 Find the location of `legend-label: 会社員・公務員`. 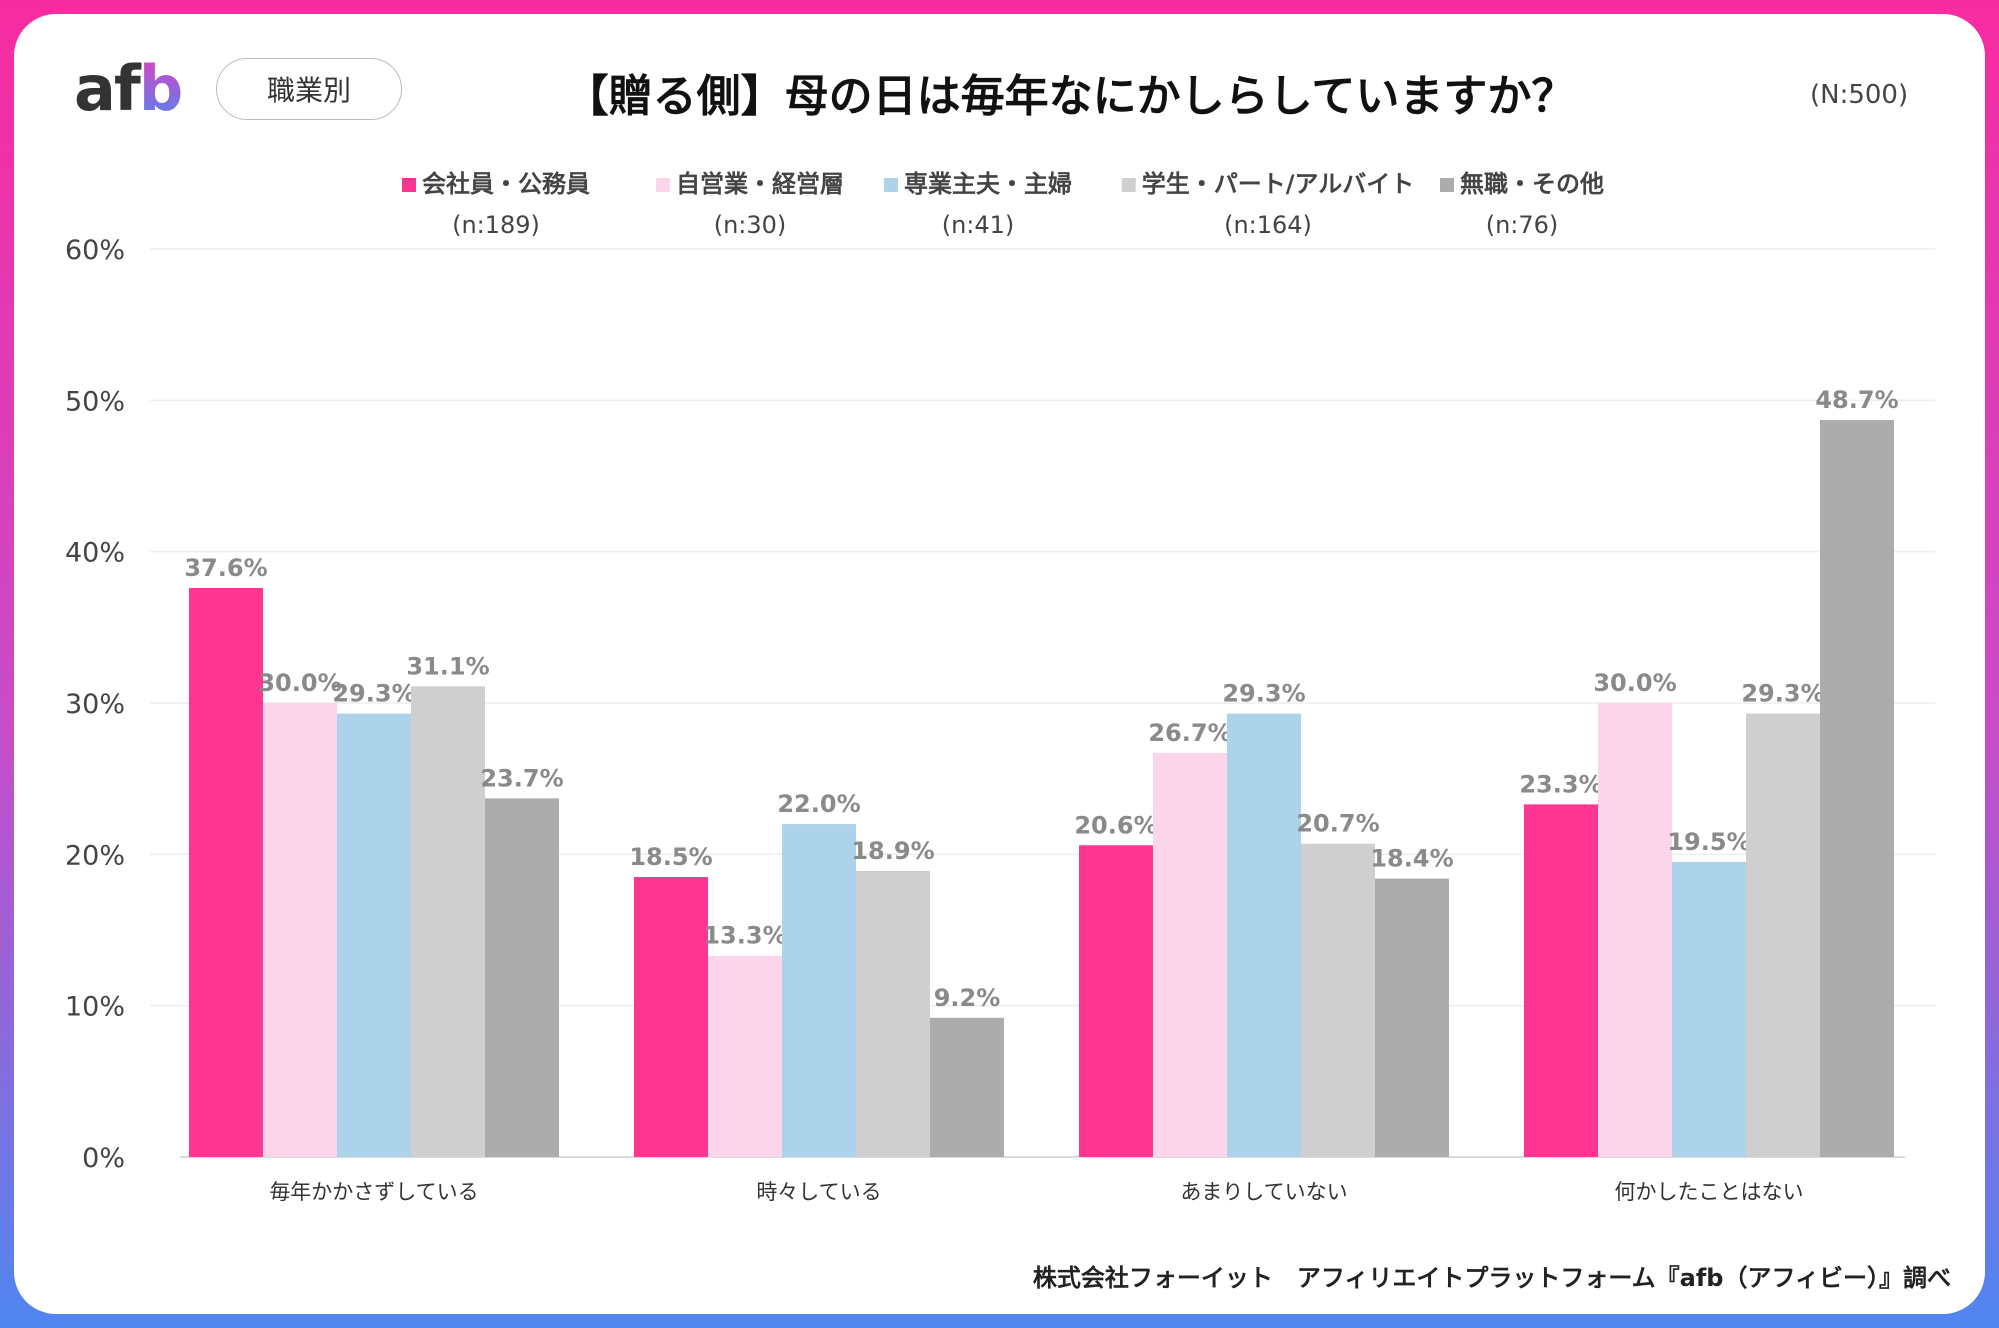

legend-label: 会社員・公務員 is located at coordinates (506, 184).